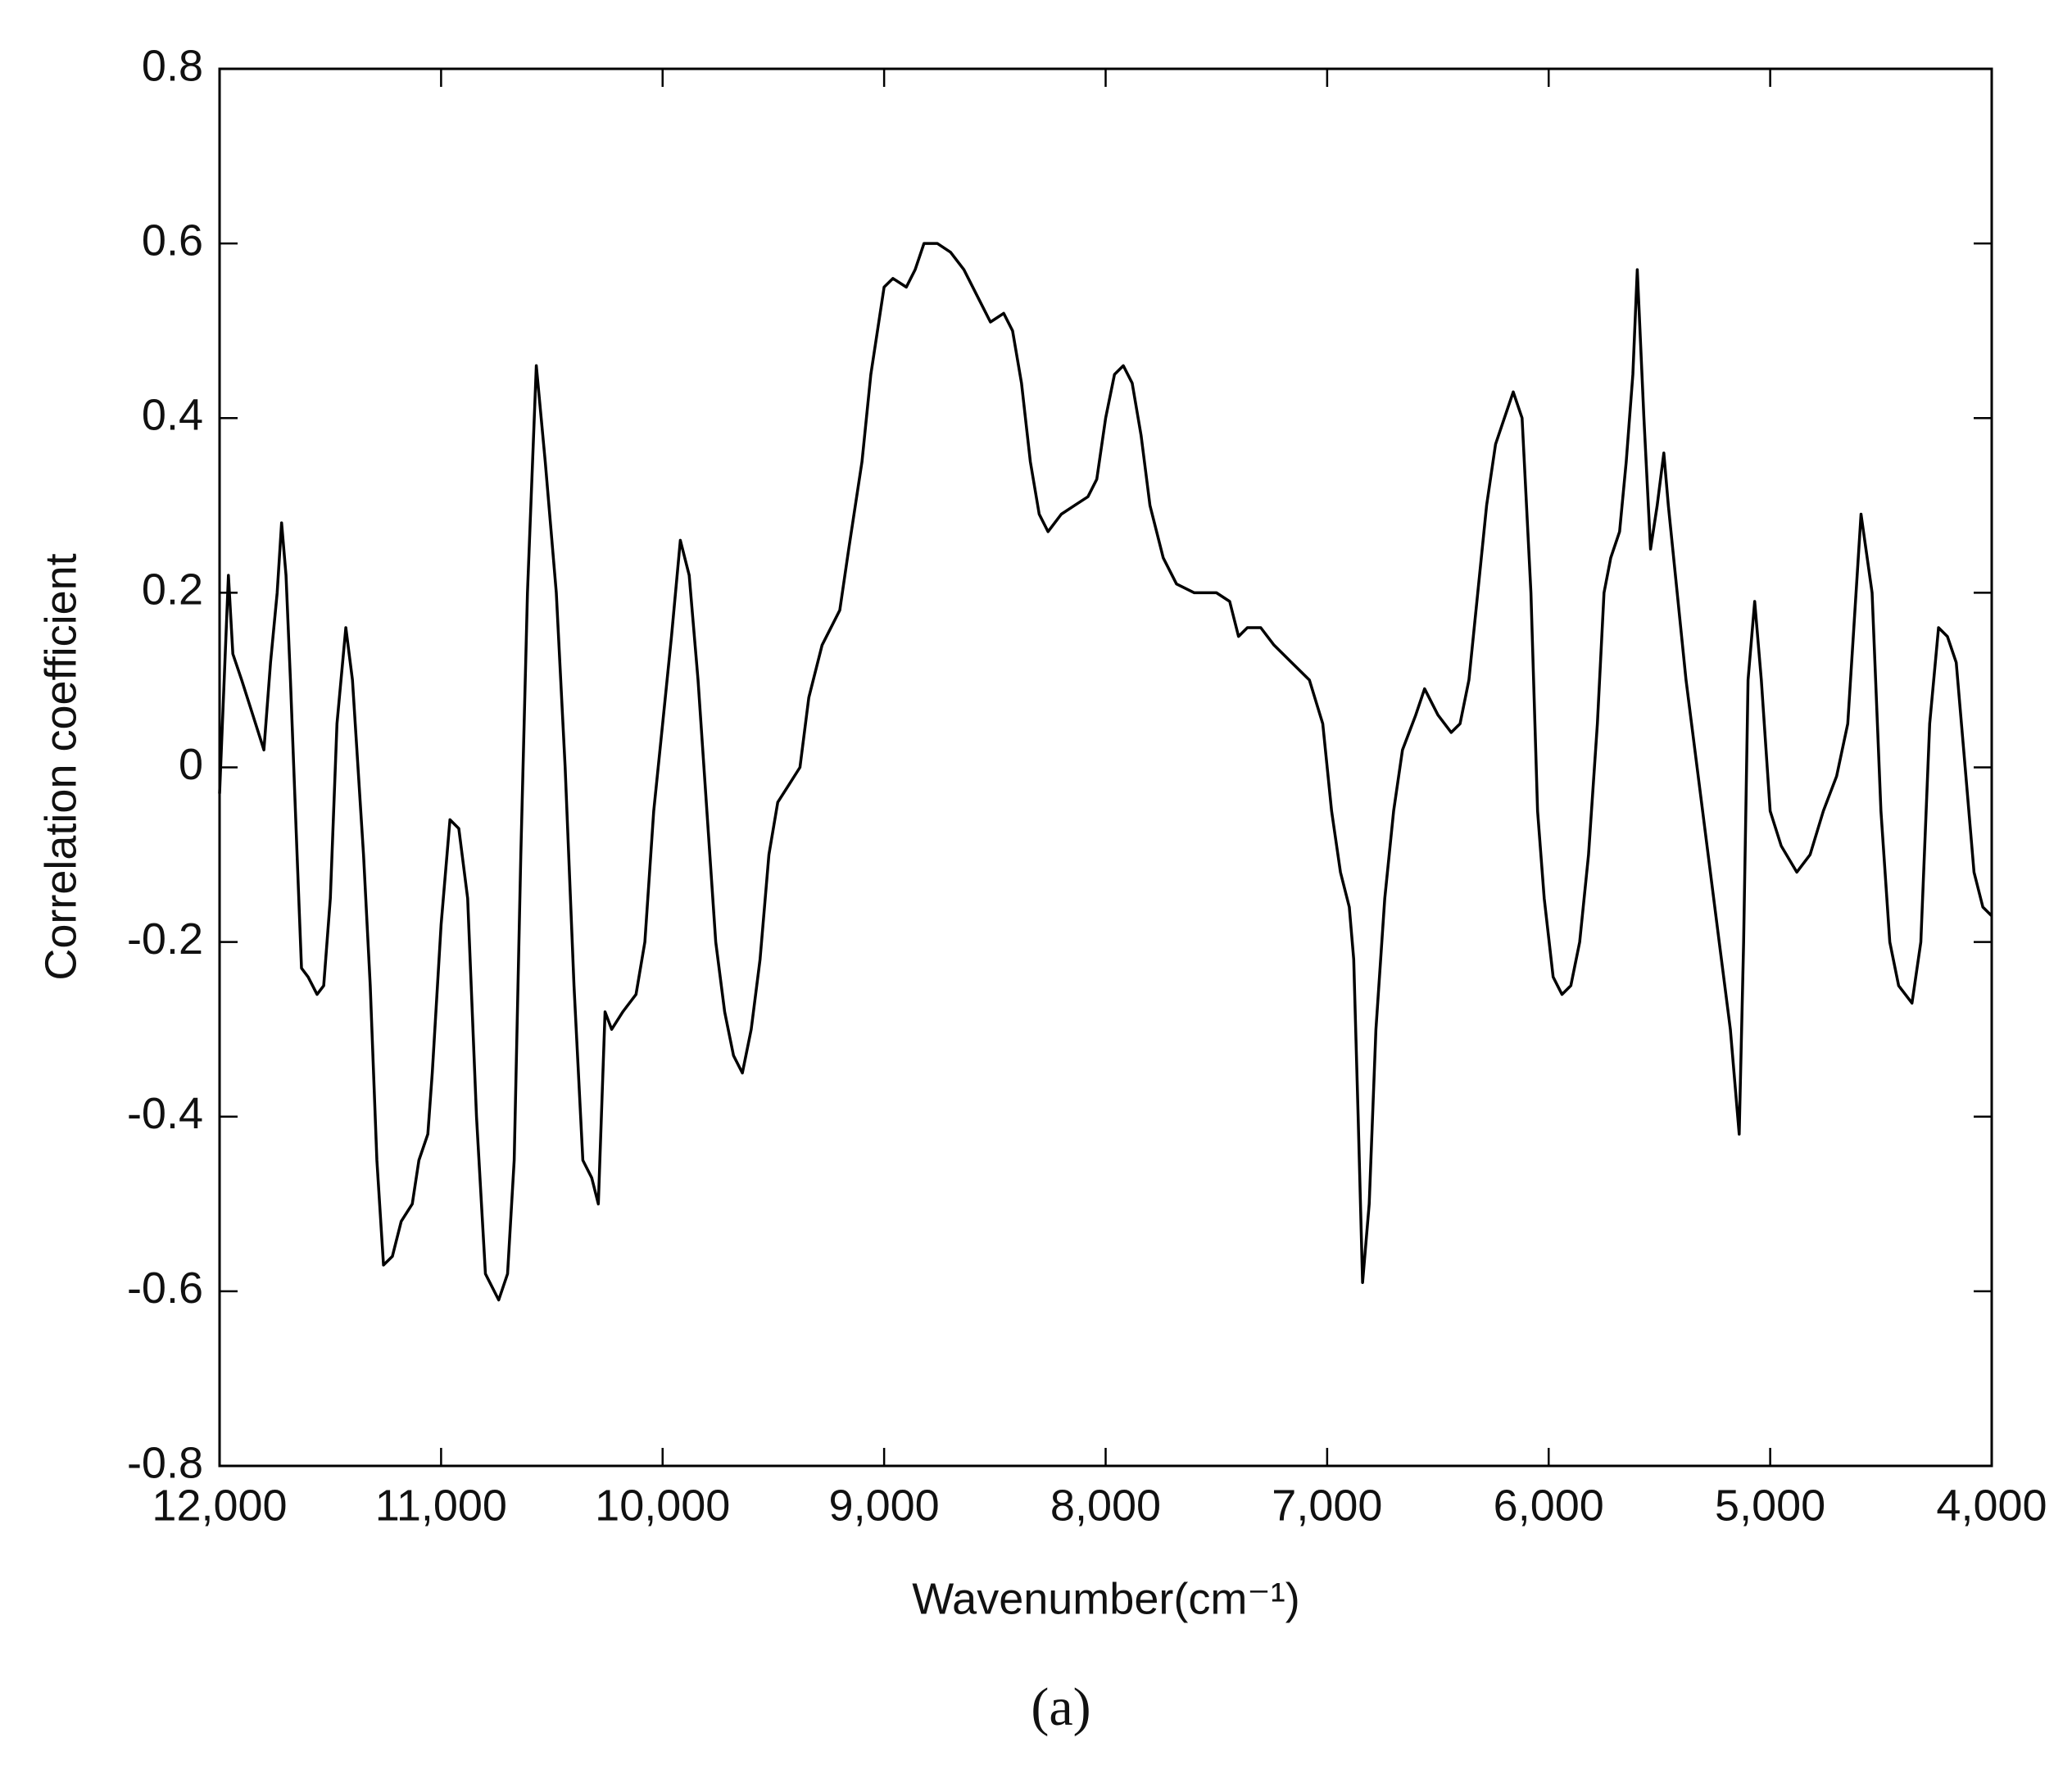 The image size is (2072, 1774). I want to click on x-tick-label: 8,000, so click(1105, 1505).